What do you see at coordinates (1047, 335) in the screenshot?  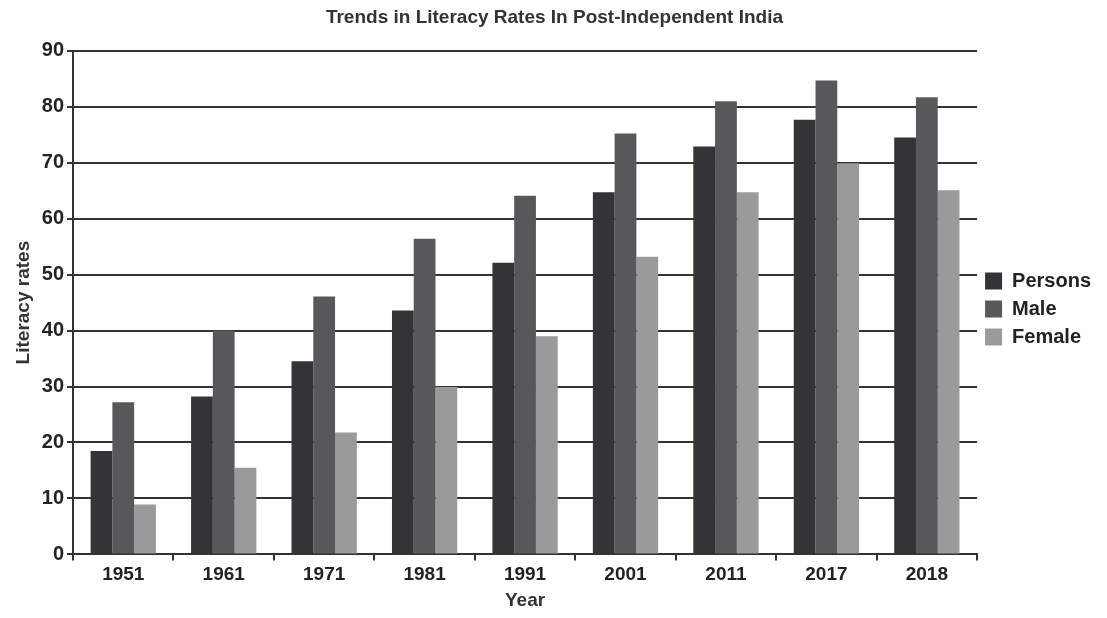 I see `legend-label: Female` at bounding box center [1047, 335].